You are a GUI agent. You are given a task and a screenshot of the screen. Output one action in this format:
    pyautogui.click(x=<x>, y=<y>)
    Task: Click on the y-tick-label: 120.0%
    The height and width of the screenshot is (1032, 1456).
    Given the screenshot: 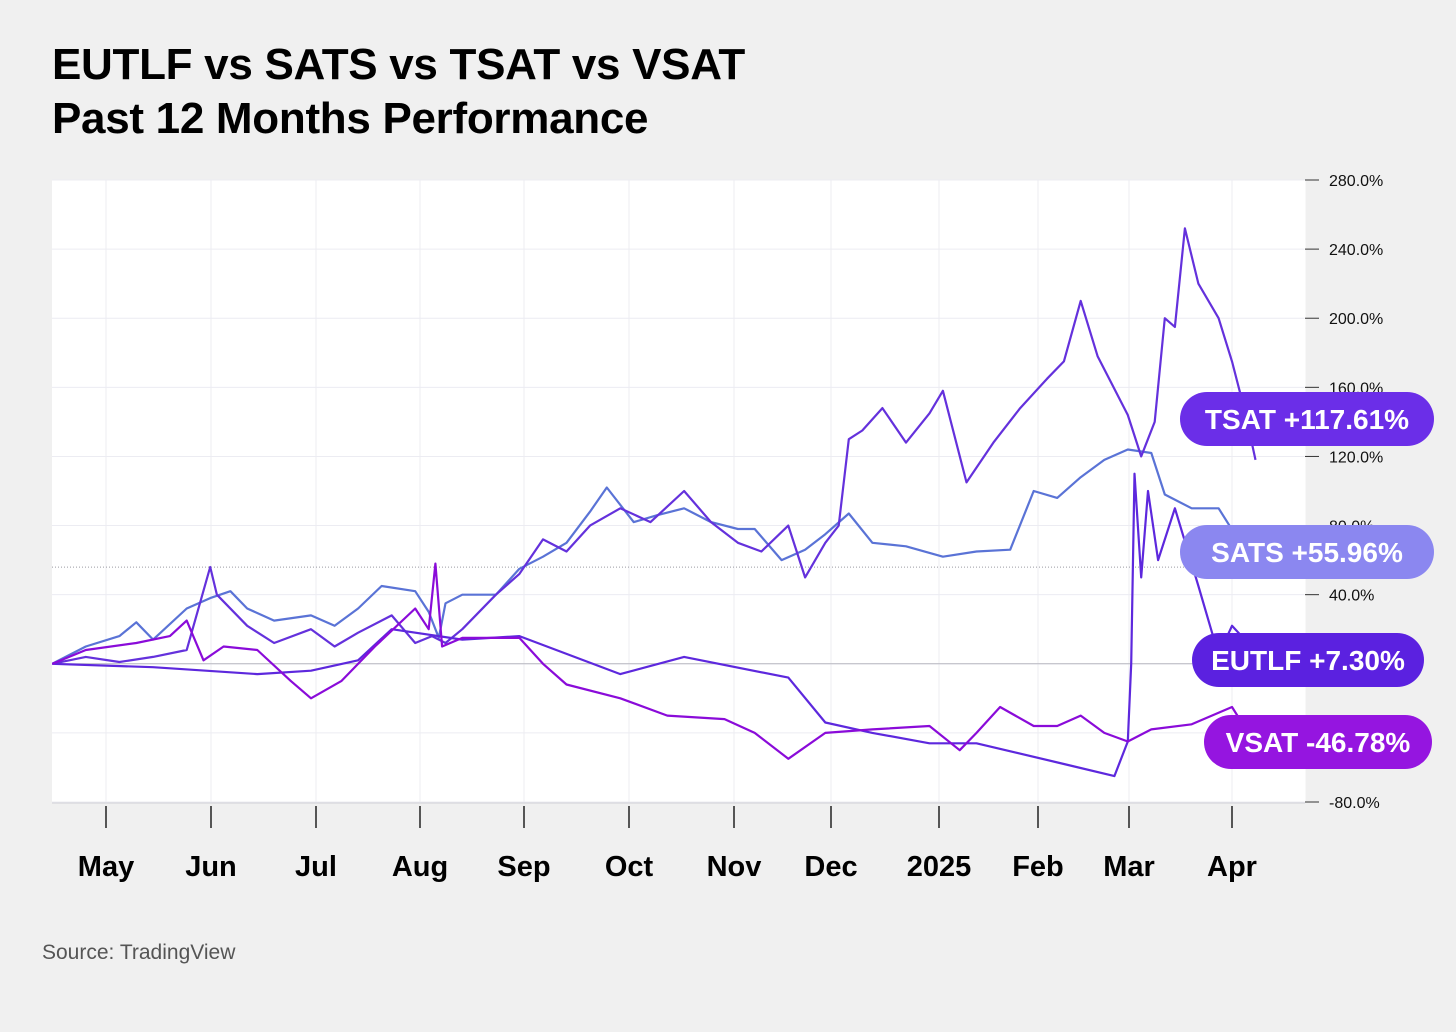 What is the action you would take?
    pyautogui.click(x=1356, y=457)
    